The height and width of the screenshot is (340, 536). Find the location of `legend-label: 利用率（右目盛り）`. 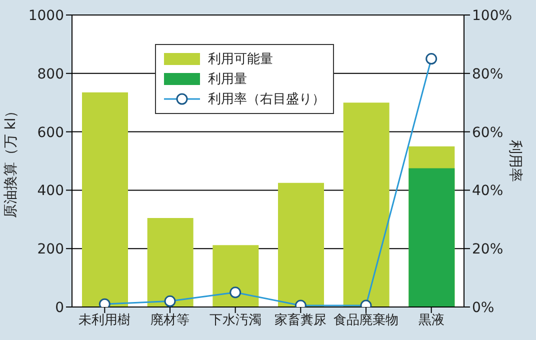

legend-label: 利用率（右目盛り） is located at coordinates (266, 99).